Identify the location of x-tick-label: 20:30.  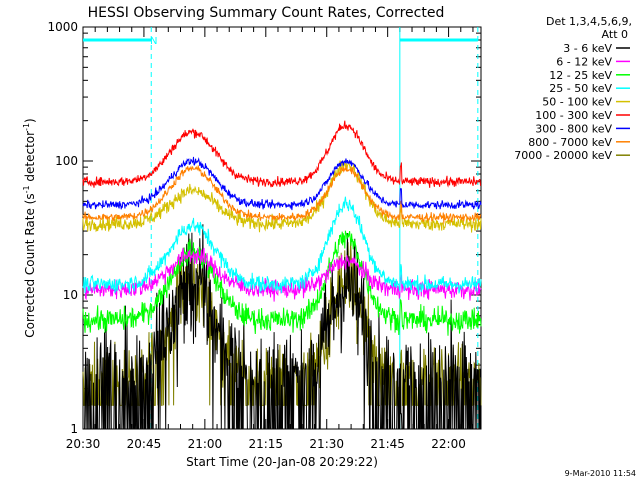
(83, 444).